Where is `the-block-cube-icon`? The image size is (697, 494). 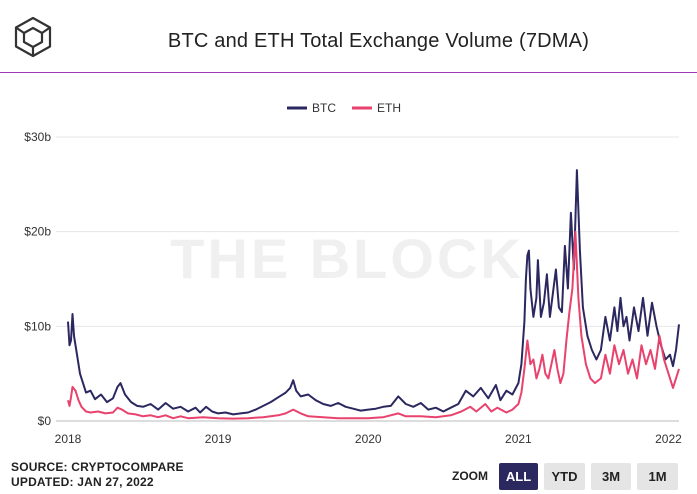
the-block-cube-icon is located at coordinates (33, 37).